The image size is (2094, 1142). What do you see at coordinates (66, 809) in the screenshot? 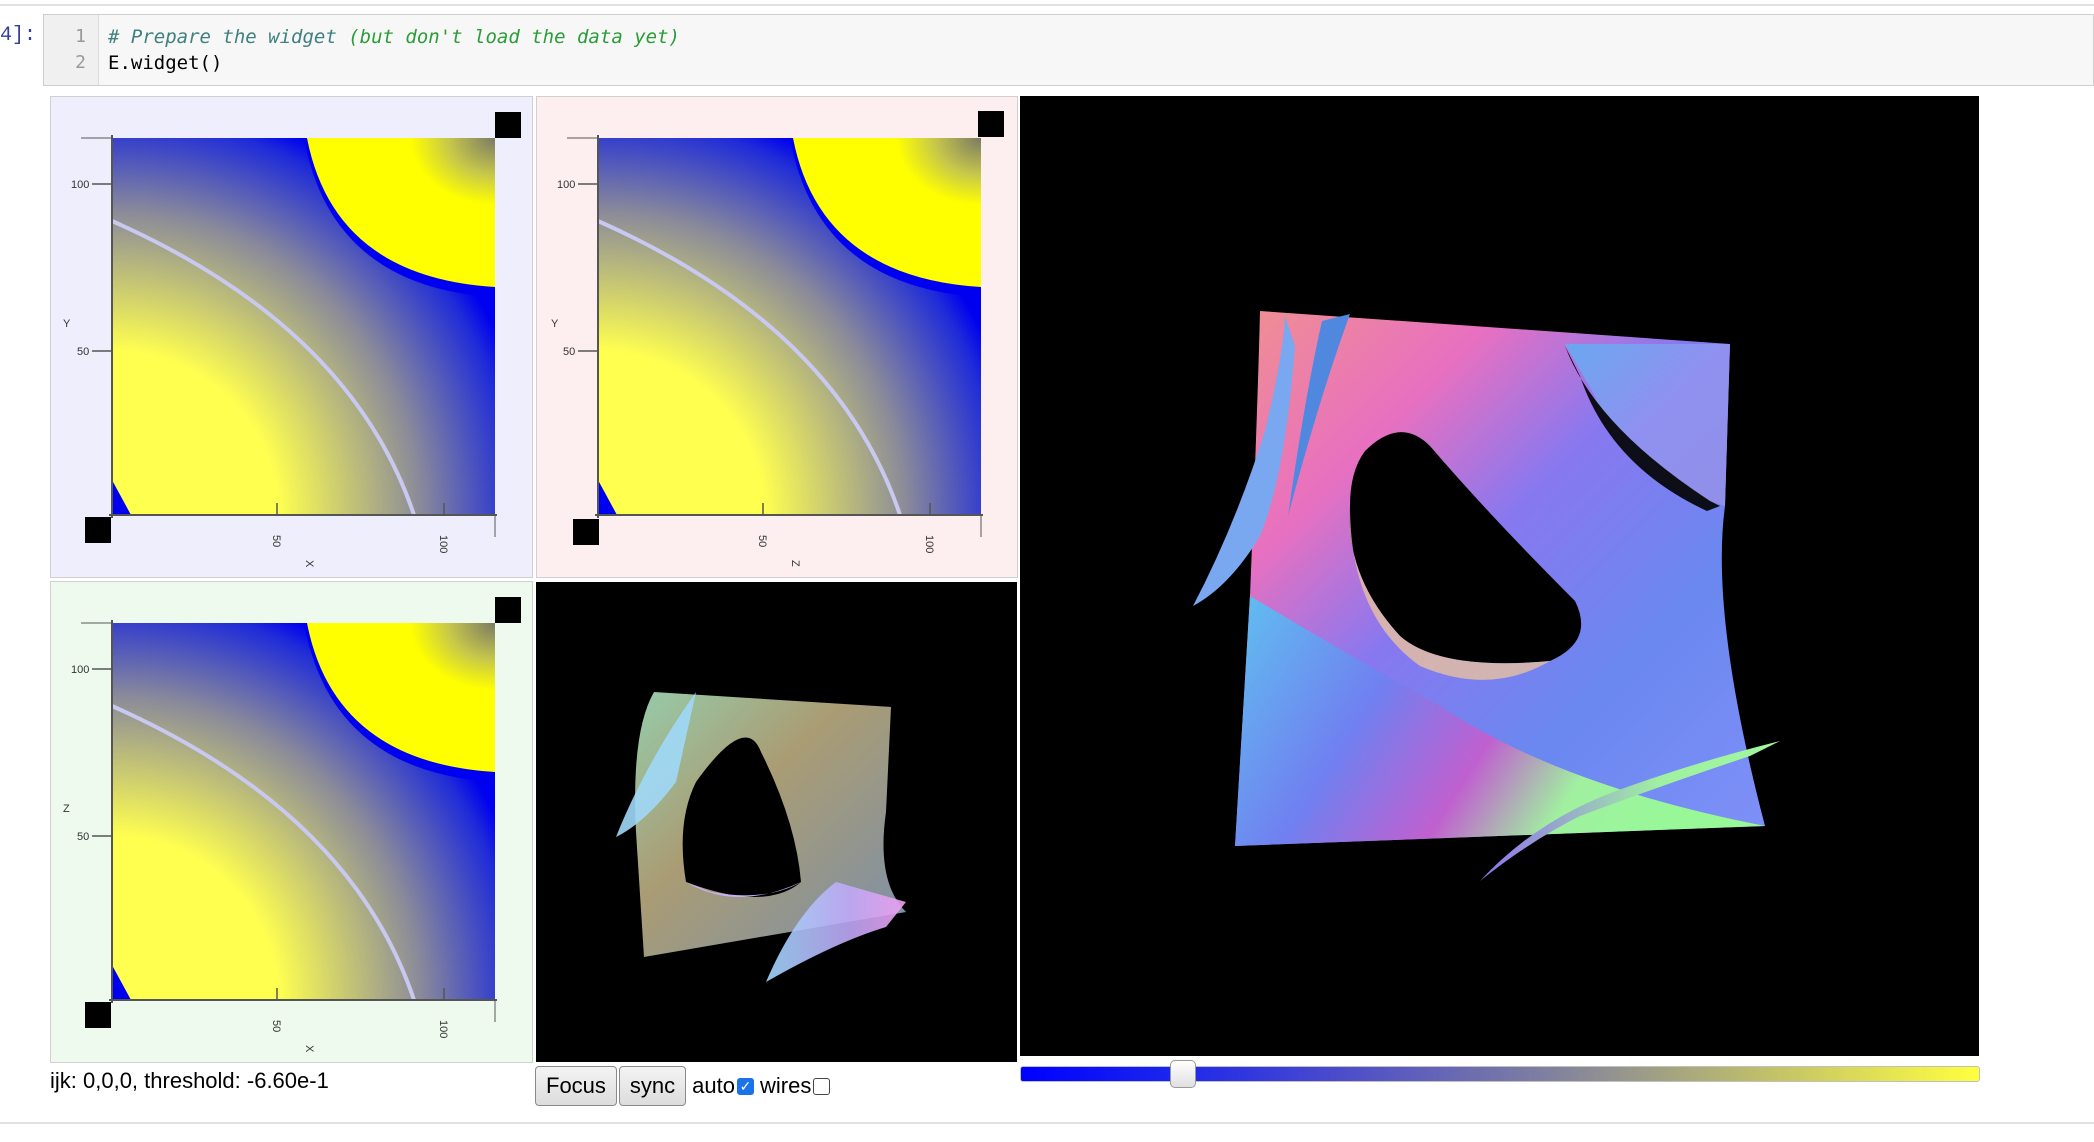
I see `y-axis-label: Z` at bounding box center [66, 809].